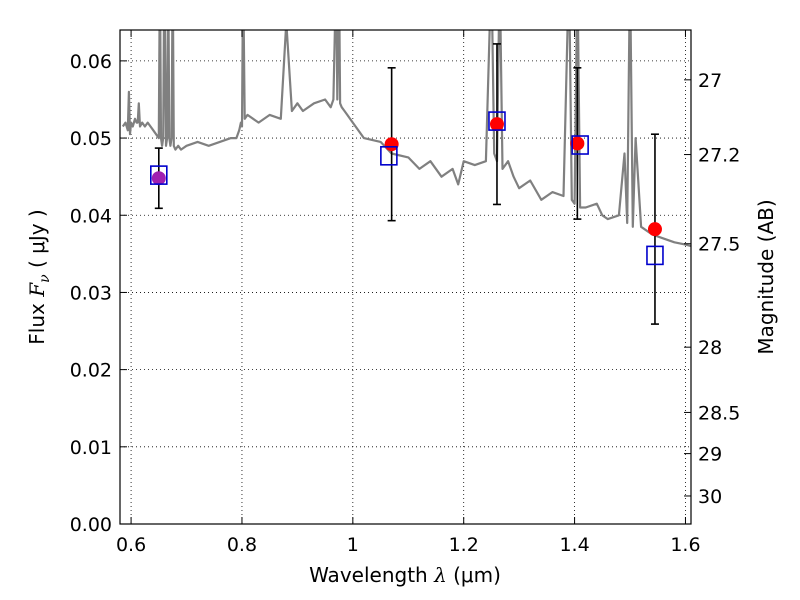 This screenshot has width=800, height=600. I want to click on x-tick-label: 0.6, so click(131, 545).